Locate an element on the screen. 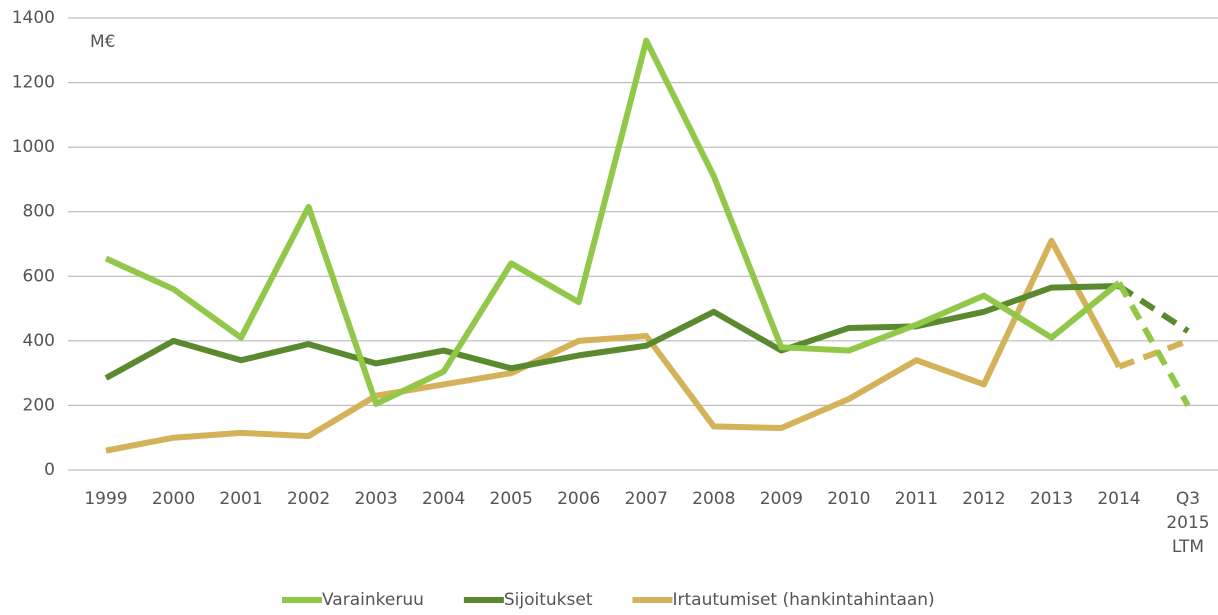 The height and width of the screenshot is (615, 1218). x-tick-label: 2007 is located at coordinates (646, 499).